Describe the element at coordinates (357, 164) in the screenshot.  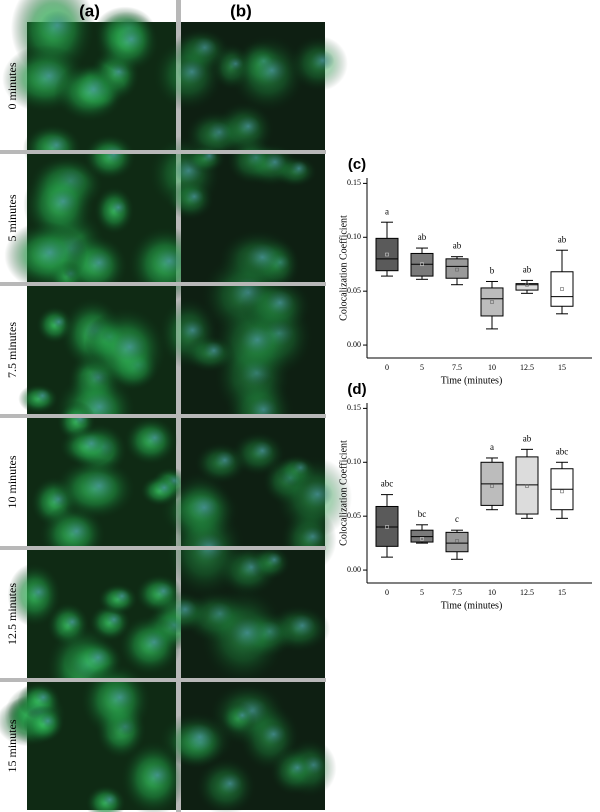
I see `panel-label: (c)` at that location.